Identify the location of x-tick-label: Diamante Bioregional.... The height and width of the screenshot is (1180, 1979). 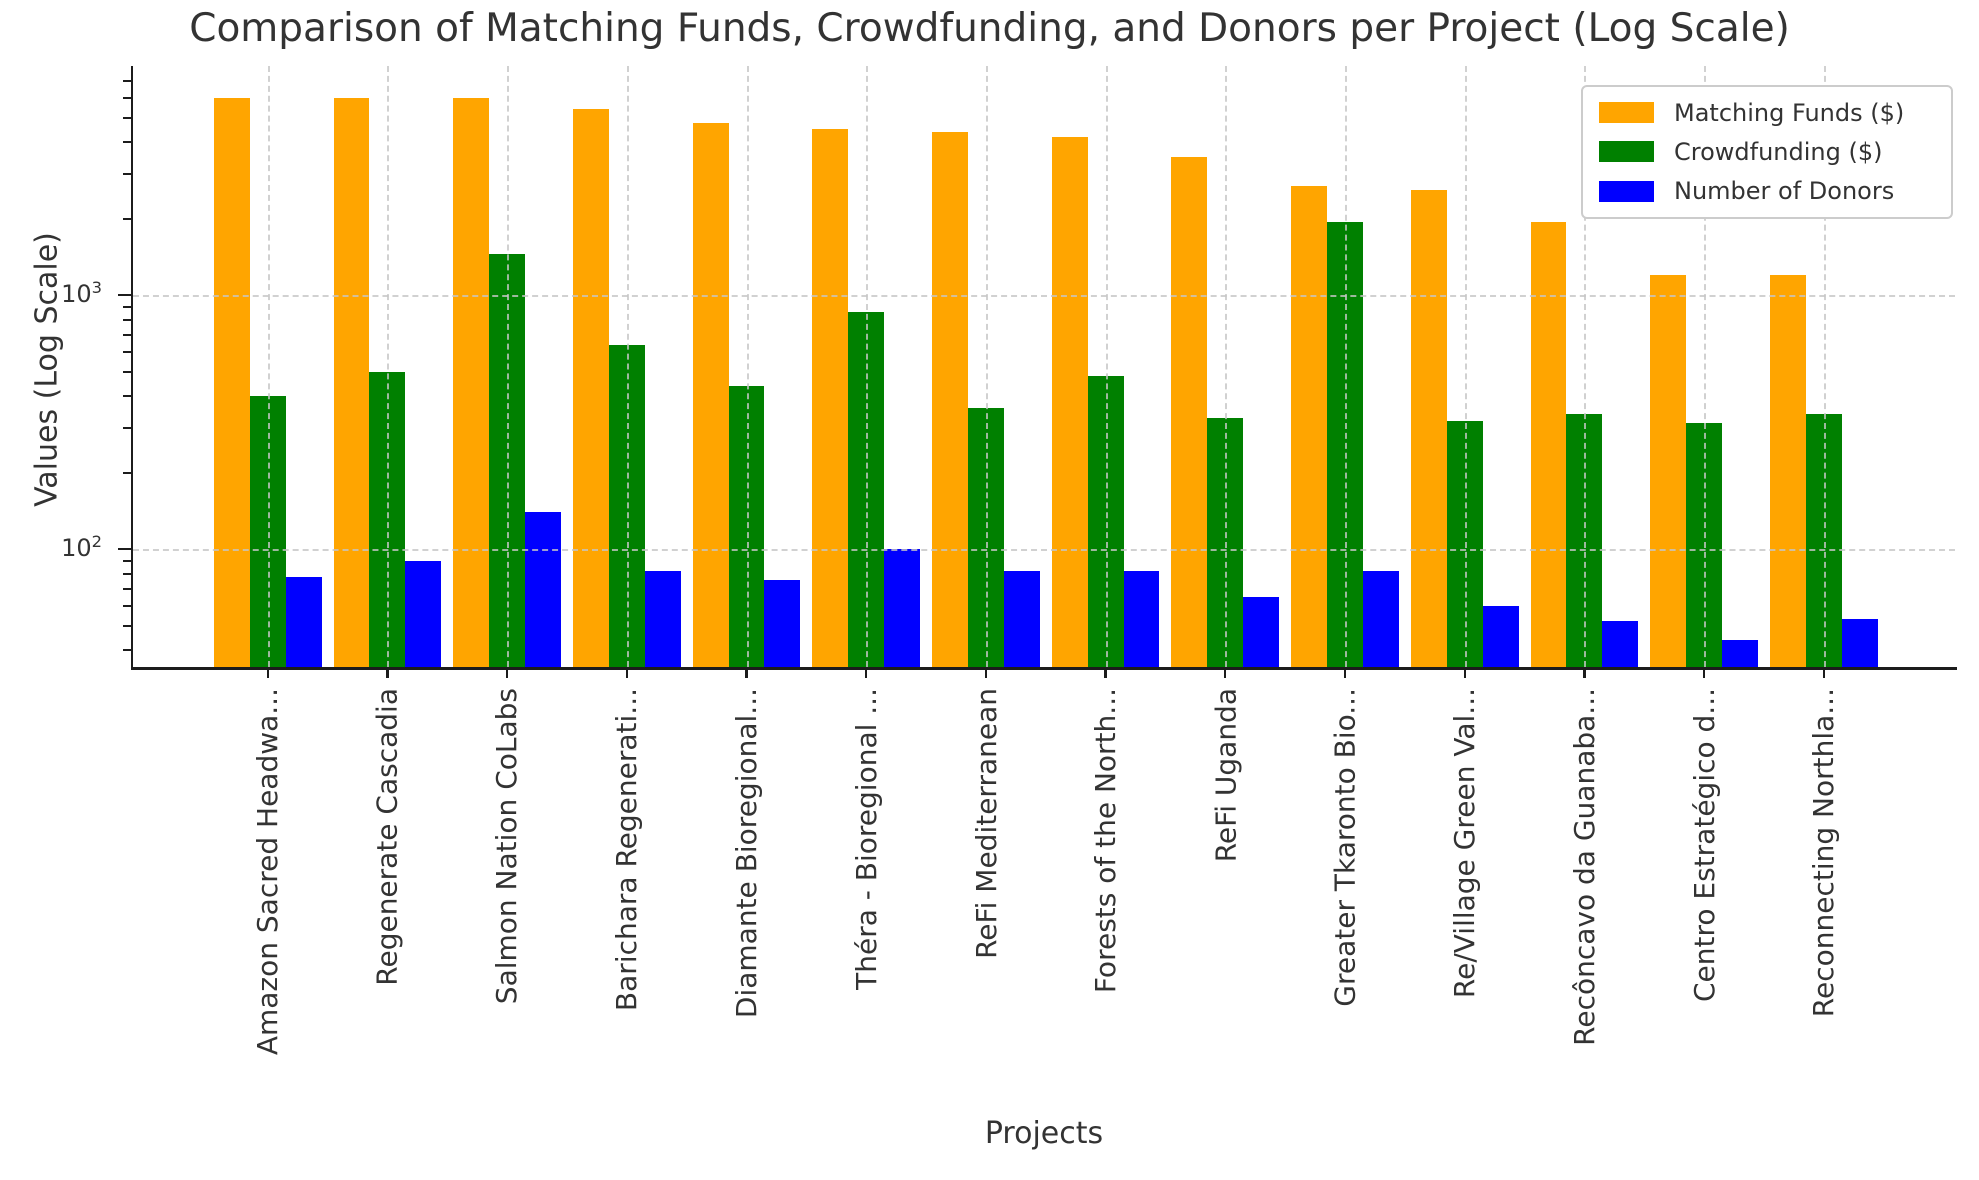
(746, 853).